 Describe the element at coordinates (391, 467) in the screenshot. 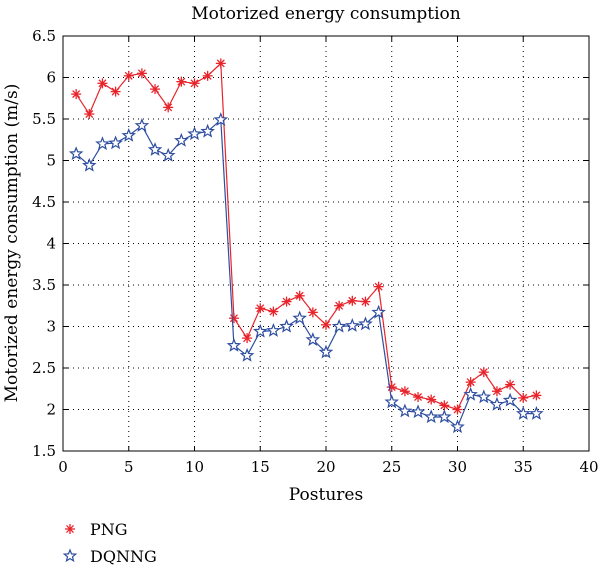

I see `x-tick-label: 25` at that location.